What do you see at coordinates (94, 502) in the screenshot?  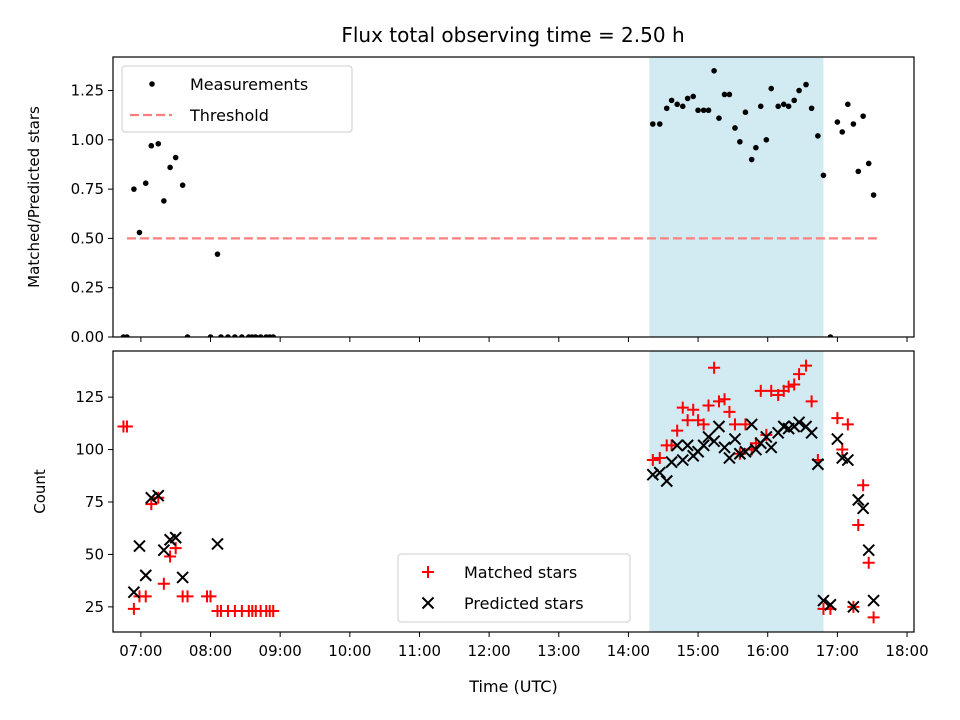 I see `y-tick-label: 75` at bounding box center [94, 502].